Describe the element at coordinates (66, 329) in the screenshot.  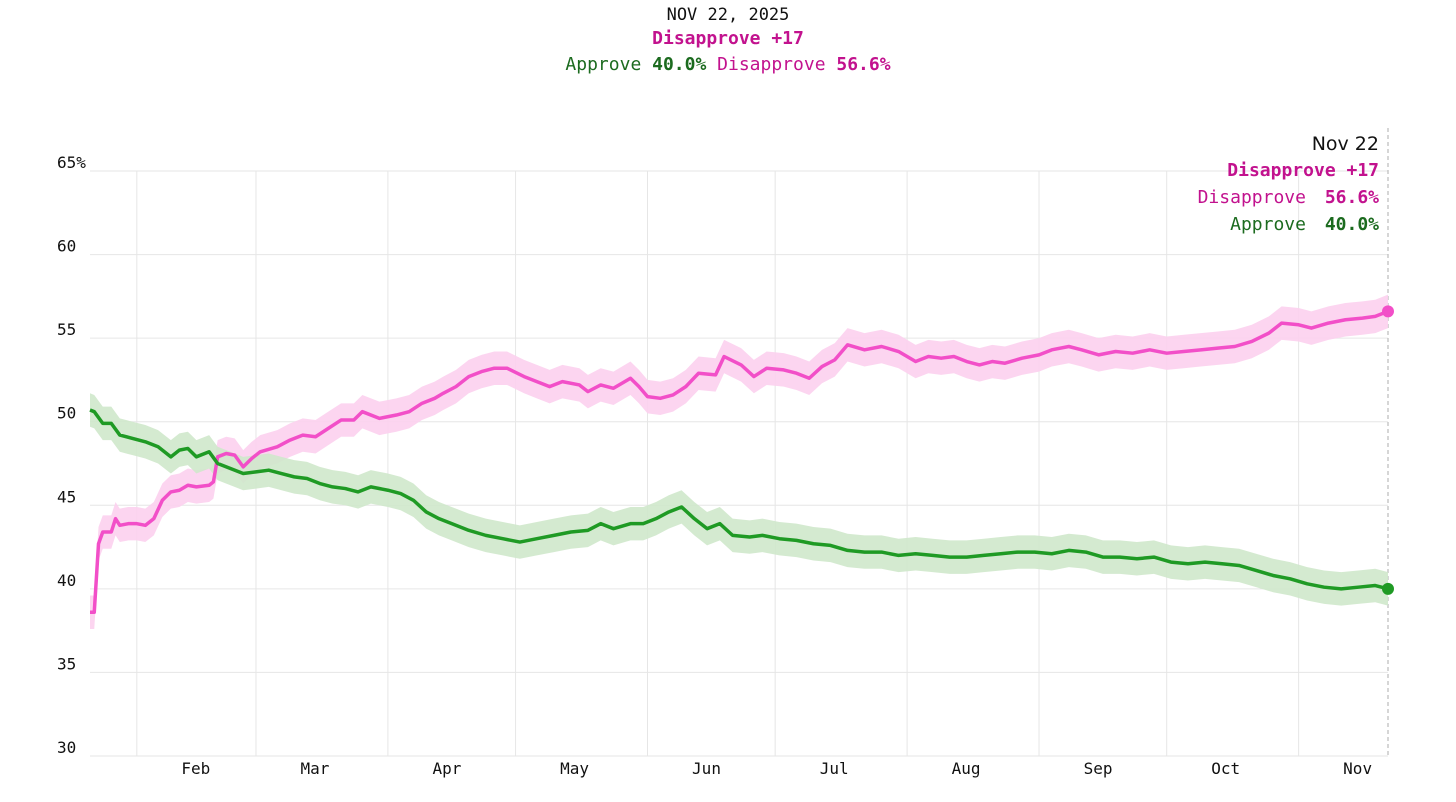
I see `y-tick-label: 55` at that location.